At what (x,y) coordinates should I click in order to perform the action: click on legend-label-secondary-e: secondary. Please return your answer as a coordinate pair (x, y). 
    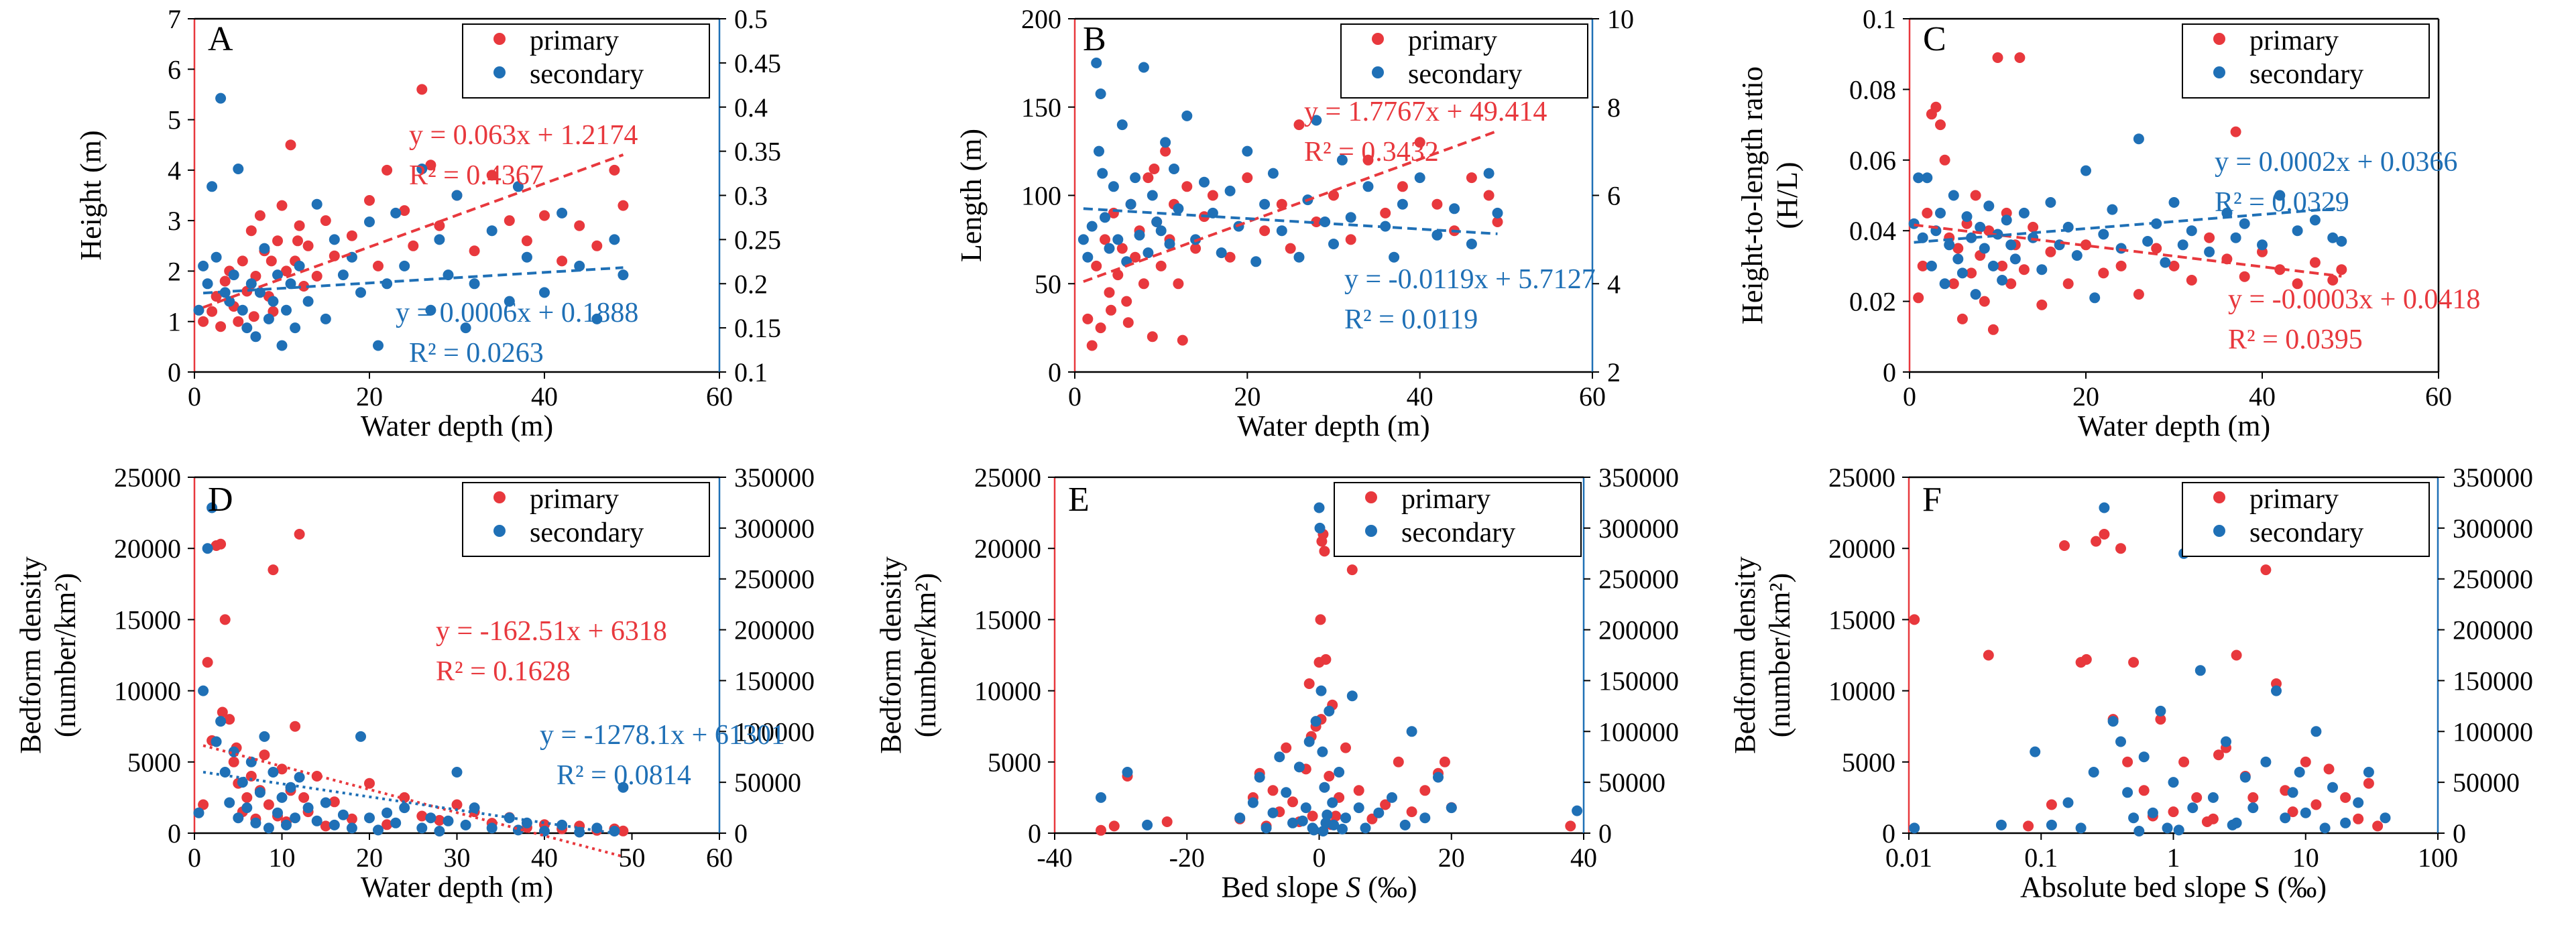
    Looking at the image, I should click on (1458, 532).